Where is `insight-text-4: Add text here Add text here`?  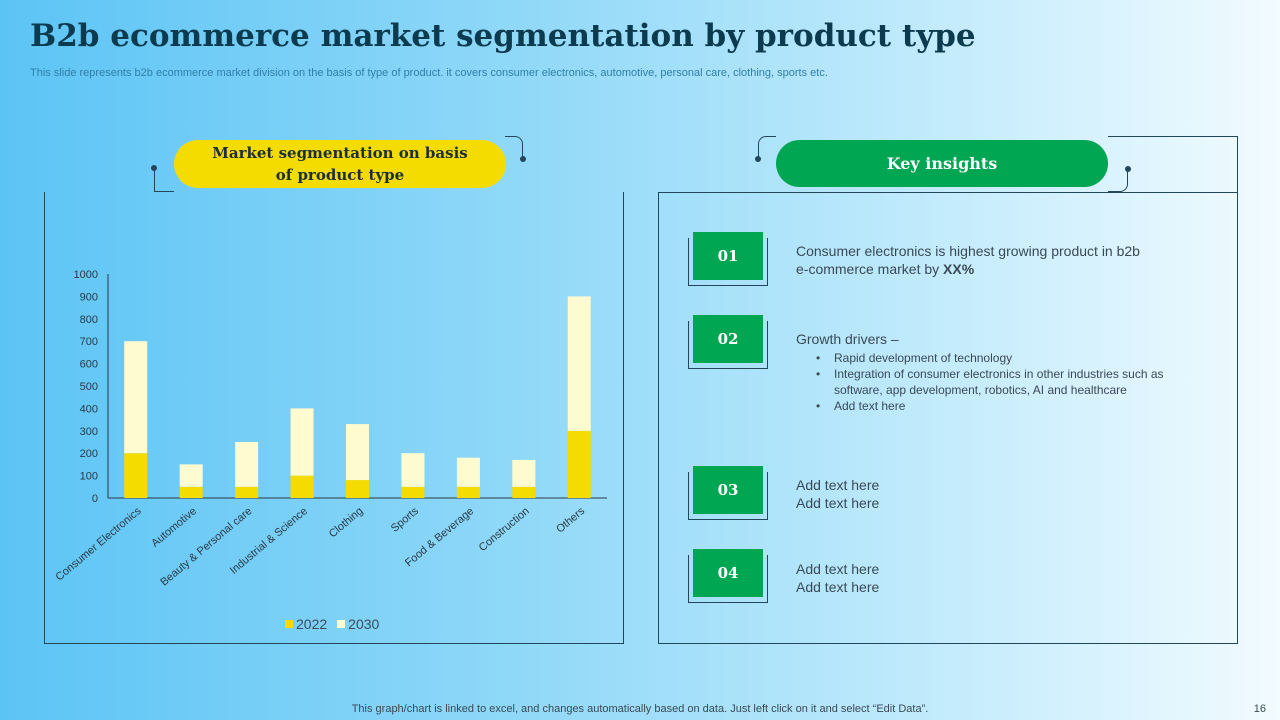
insight-text-4: Add text here Add text here is located at coordinates (986, 578).